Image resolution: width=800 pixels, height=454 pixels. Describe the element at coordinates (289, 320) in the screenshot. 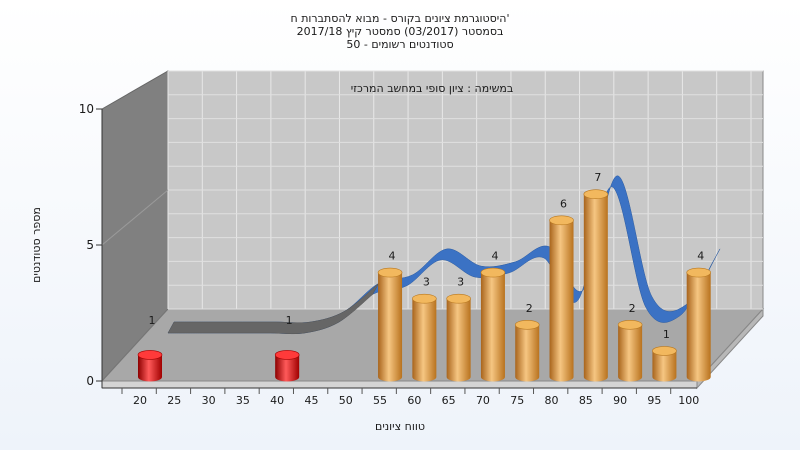

I see `bar-label-40: 1` at that location.